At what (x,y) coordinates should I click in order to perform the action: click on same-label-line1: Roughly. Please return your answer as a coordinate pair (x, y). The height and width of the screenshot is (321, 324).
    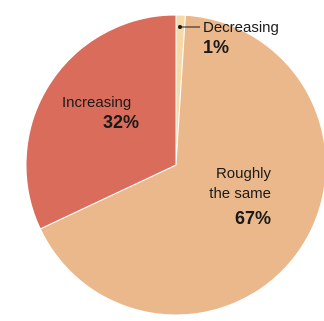
    Looking at the image, I should click on (244, 173).